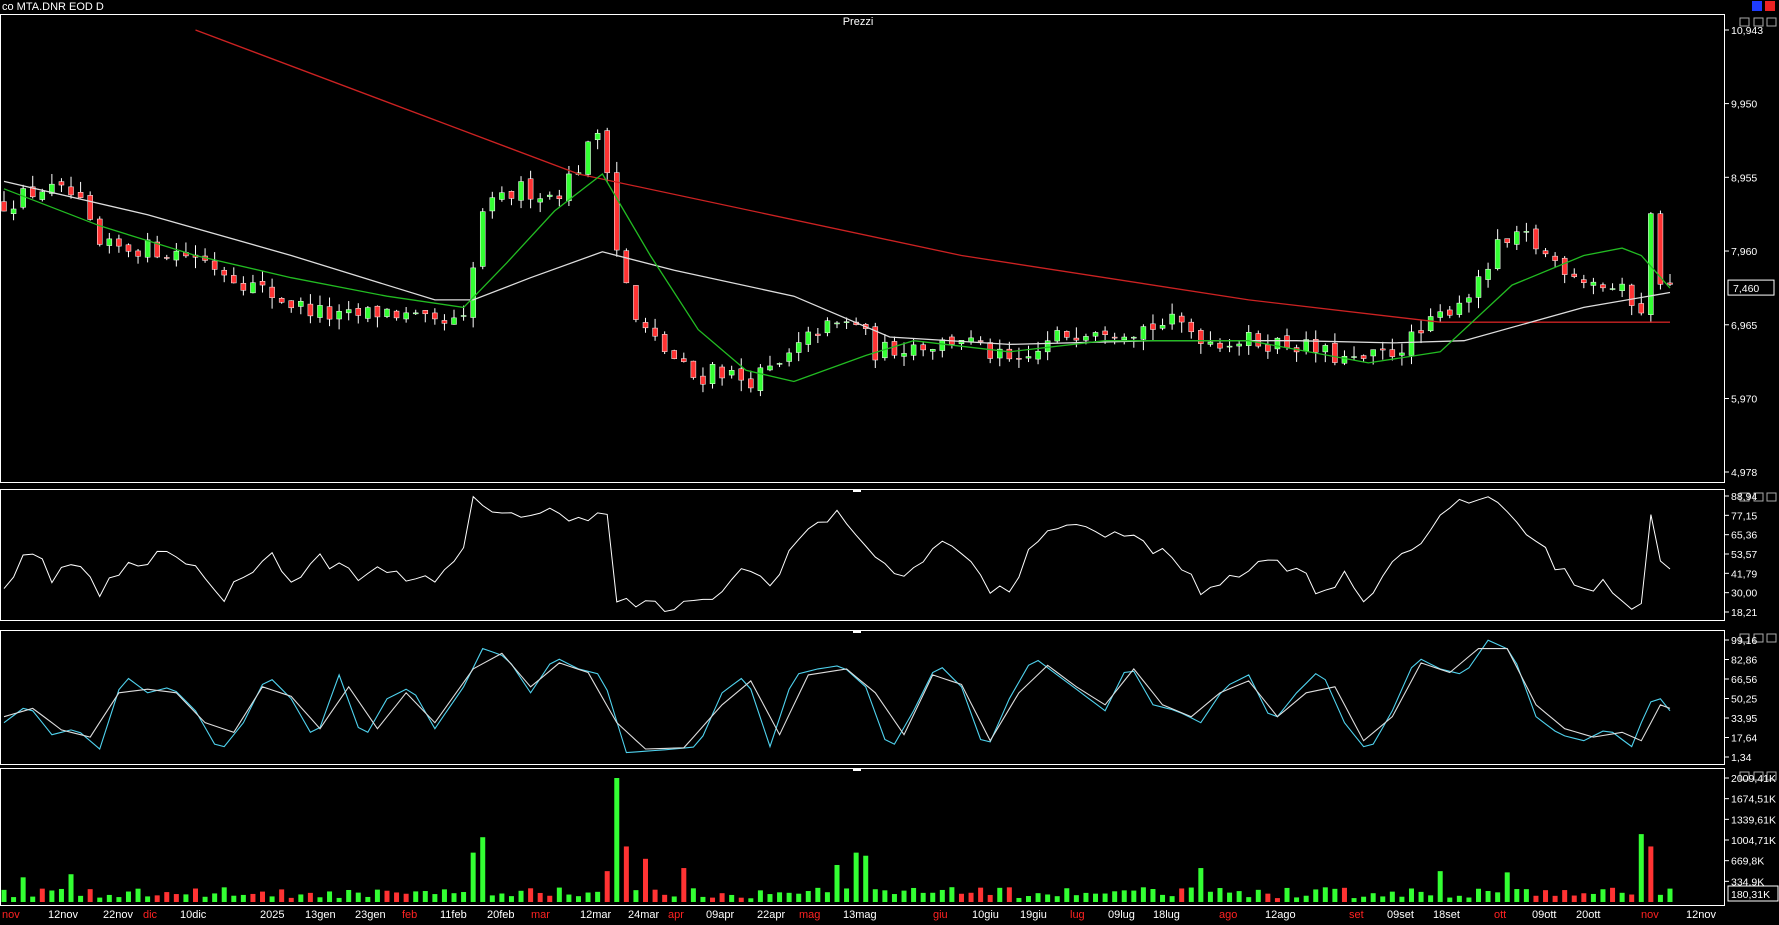  I want to click on x-tick-label: 12nov, so click(1701, 915).